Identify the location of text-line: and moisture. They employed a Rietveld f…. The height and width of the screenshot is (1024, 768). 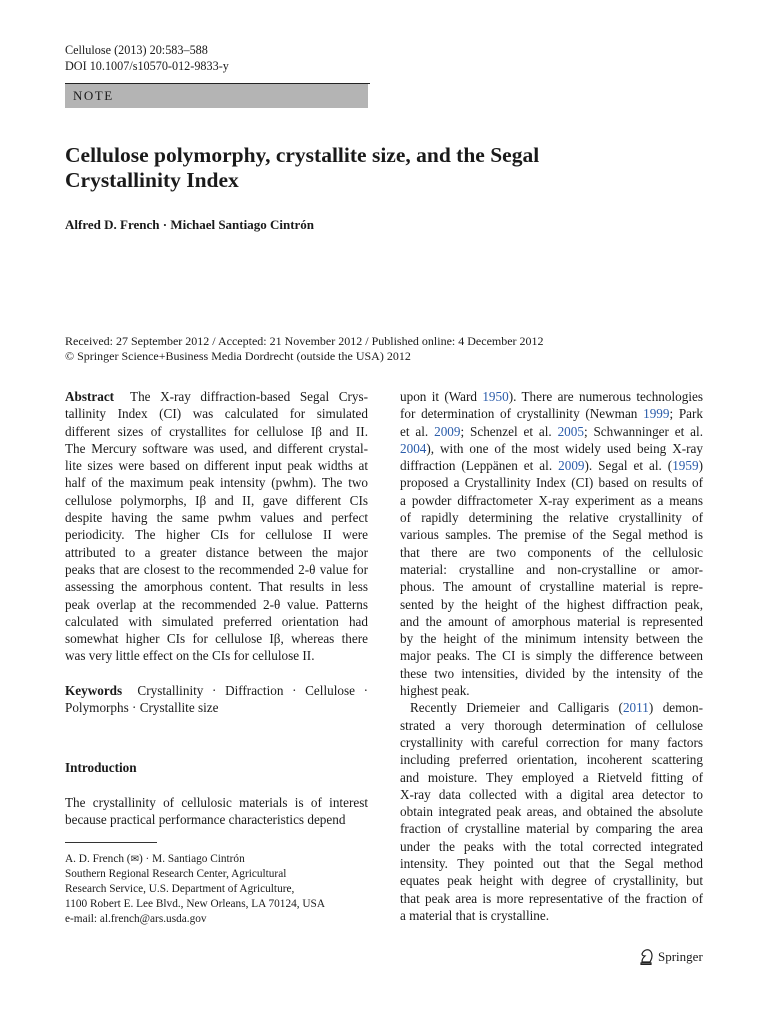
(551, 777).